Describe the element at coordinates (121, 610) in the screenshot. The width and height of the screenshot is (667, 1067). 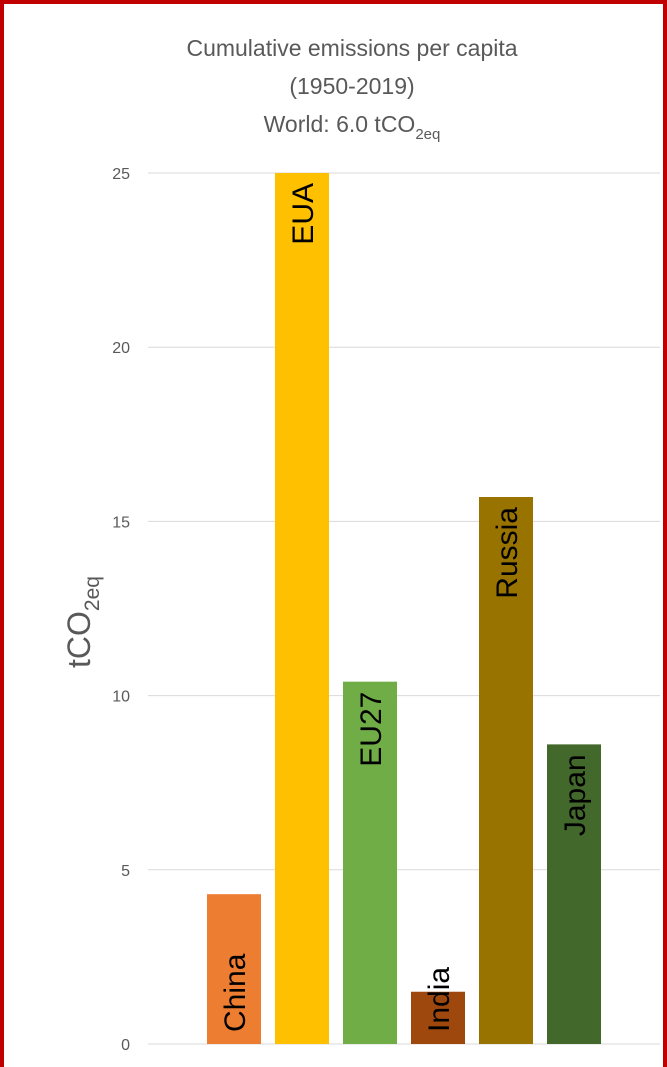
I see `y-axis-tick-labels: 0 5 10 15 20 25` at that location.